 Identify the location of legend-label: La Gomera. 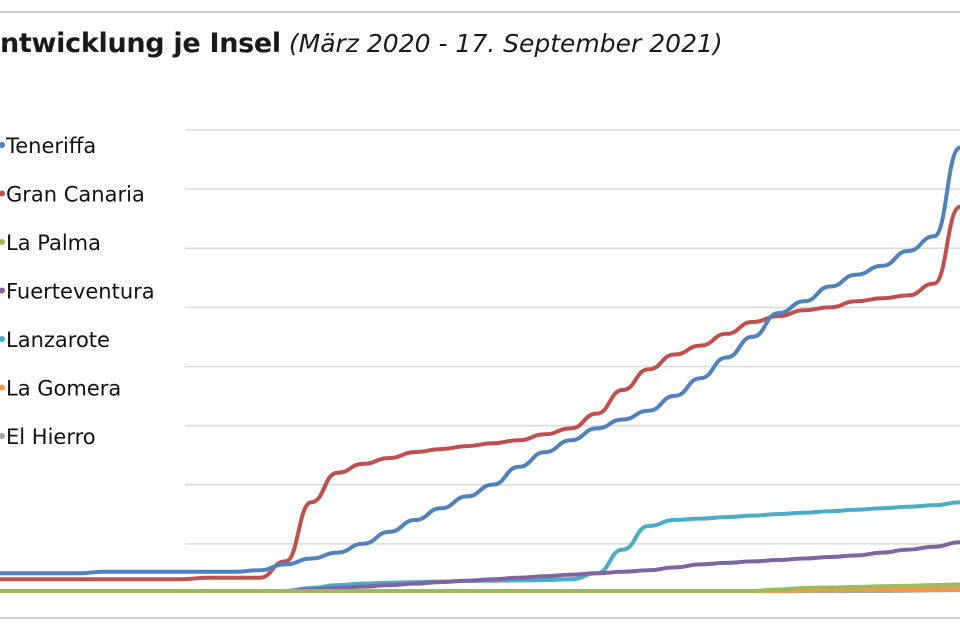
(63, 389).